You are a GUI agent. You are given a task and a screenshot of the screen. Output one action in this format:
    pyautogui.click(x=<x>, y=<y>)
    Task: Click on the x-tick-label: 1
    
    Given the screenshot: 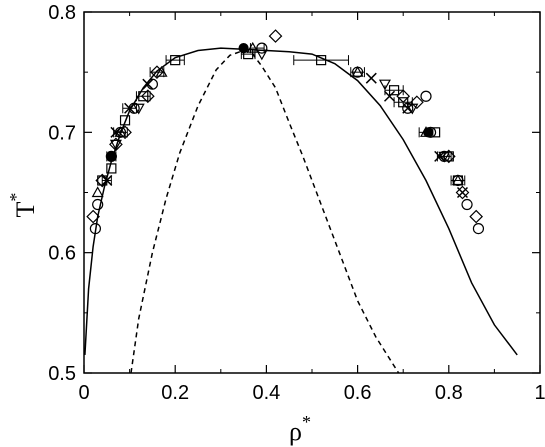 What is the action you would take?
    pyautogui.click(x=539, y=393)
    